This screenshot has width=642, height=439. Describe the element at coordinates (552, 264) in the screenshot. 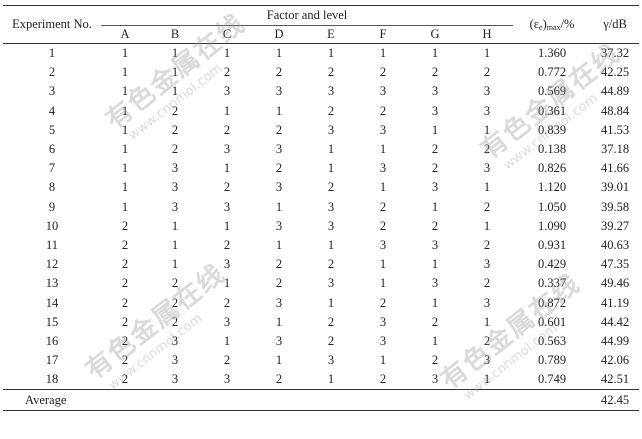

I see `eps-cell: 0.429` at that location.